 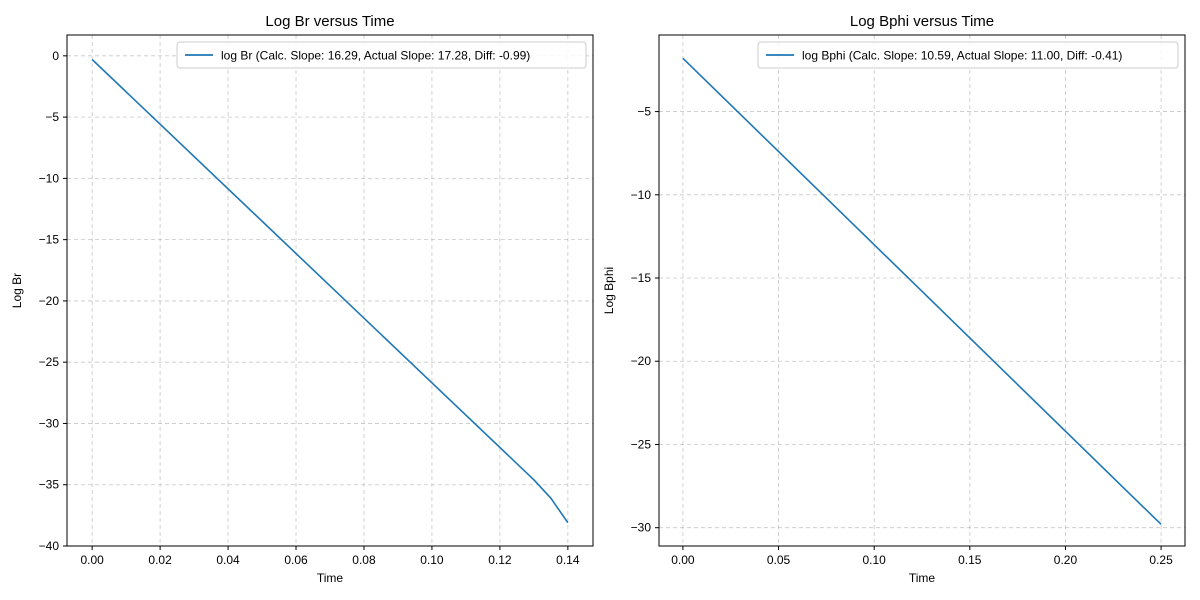 What do you see at coordinates (228, 560) in the screenshot?
I see `x-tick-label: 0.04` at bounding box center [228, 560].